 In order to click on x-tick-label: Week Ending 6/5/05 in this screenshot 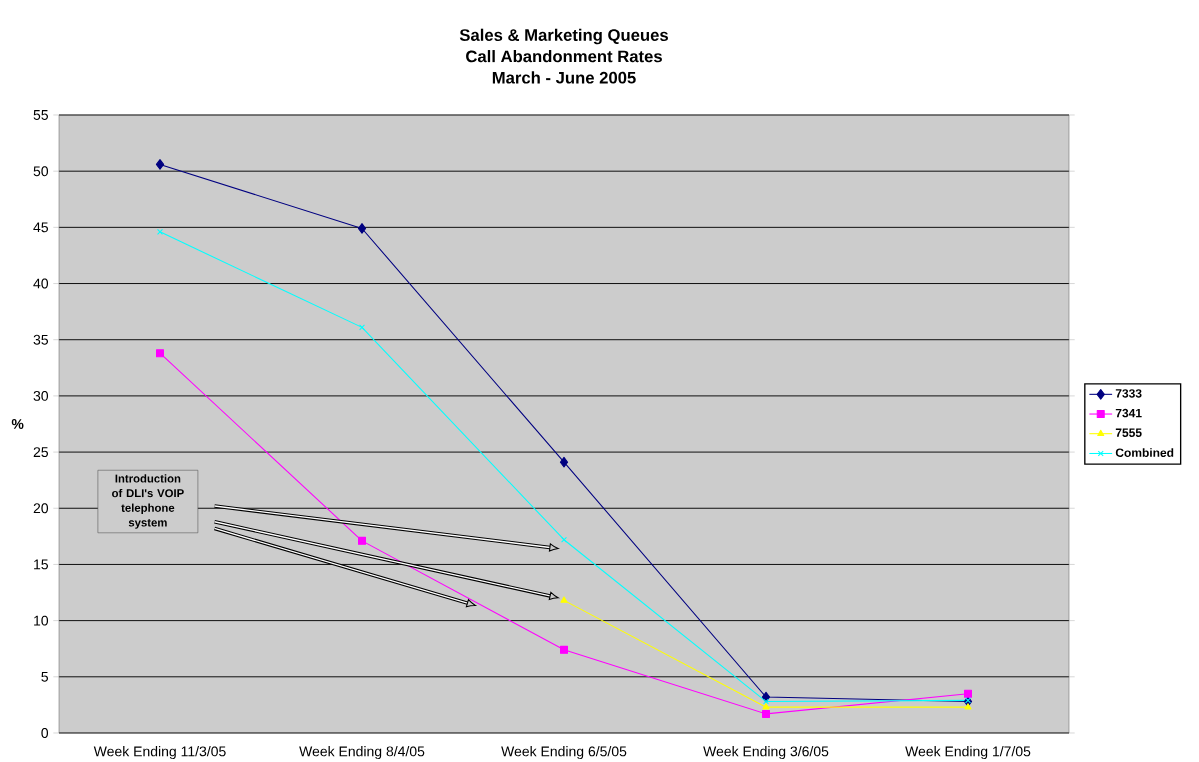, I will do `click(564, 753)`.